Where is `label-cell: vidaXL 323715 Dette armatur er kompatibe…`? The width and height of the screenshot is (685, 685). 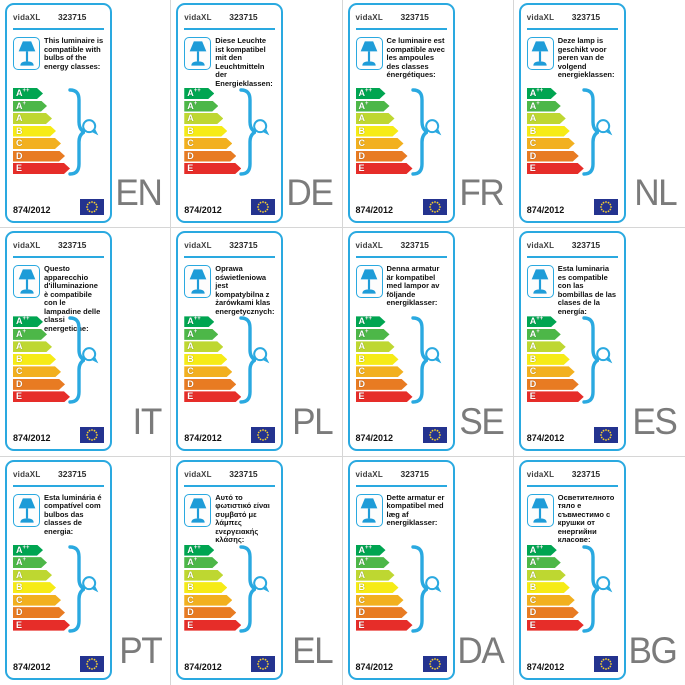
label-cell: vidaXL 323715 Dette armatur er kompatibe… is located at coordinates (428, 570).